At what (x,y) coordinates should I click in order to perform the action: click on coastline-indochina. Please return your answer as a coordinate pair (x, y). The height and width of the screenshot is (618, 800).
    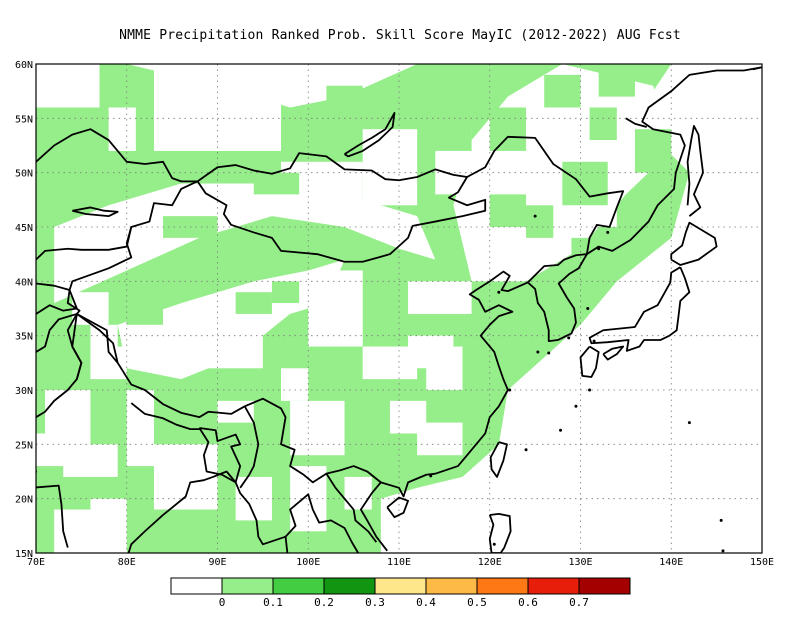
    Looking at the image, I should click on (373, 516).